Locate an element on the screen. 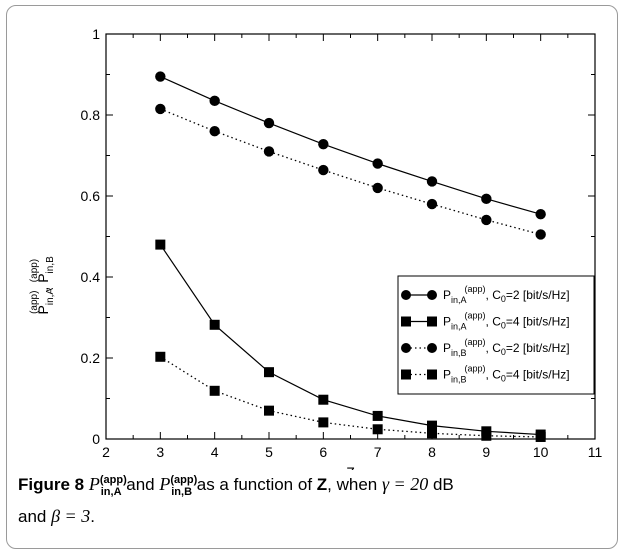 The image size is (626, 557). x-axis-label: Z is located at coordinates (350, 467).